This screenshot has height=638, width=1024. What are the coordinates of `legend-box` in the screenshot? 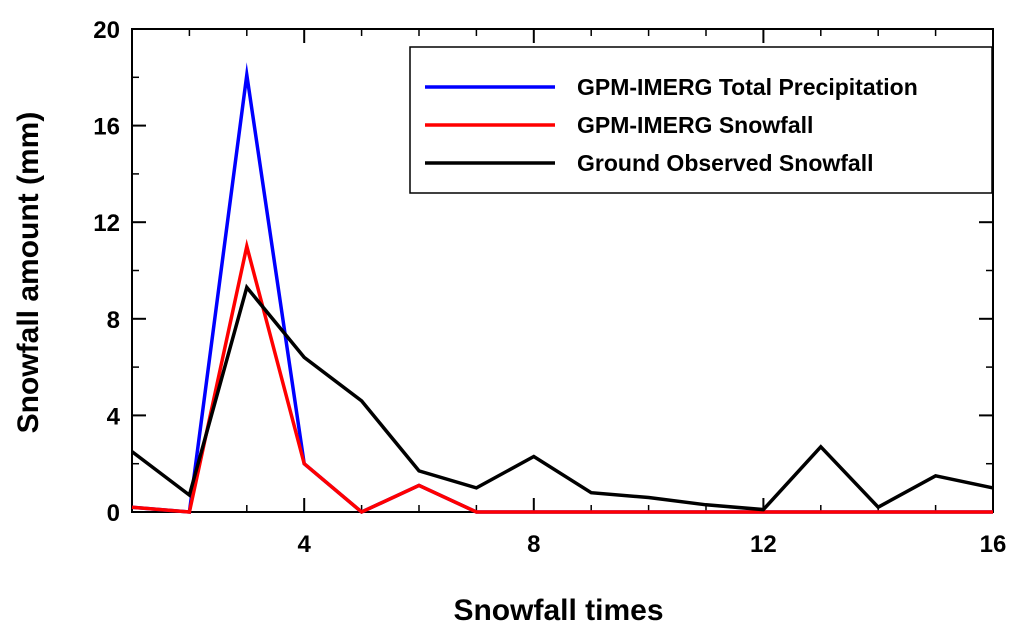 It's located at (701, 120).